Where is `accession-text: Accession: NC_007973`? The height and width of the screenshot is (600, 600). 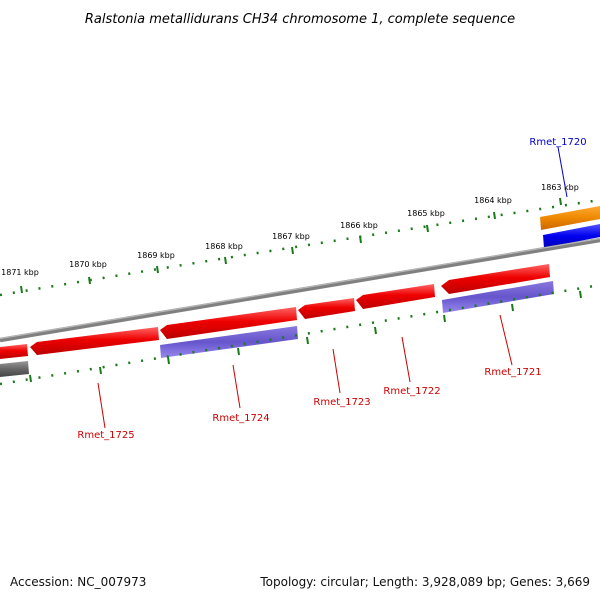
accession-text: Accession: NC_007973 is located at coordinates (78, 582).